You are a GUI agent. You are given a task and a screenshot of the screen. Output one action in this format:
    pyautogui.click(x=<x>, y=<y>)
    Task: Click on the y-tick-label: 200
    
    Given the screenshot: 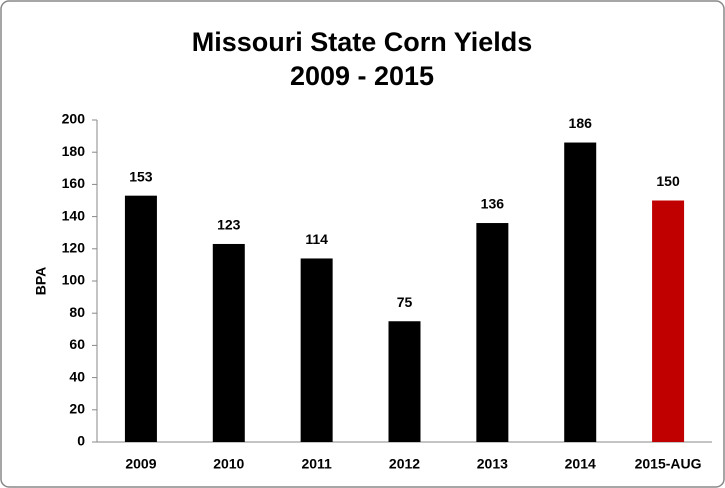 What is the action you would take?
    pyautogui.click(x=74, y=119)
    